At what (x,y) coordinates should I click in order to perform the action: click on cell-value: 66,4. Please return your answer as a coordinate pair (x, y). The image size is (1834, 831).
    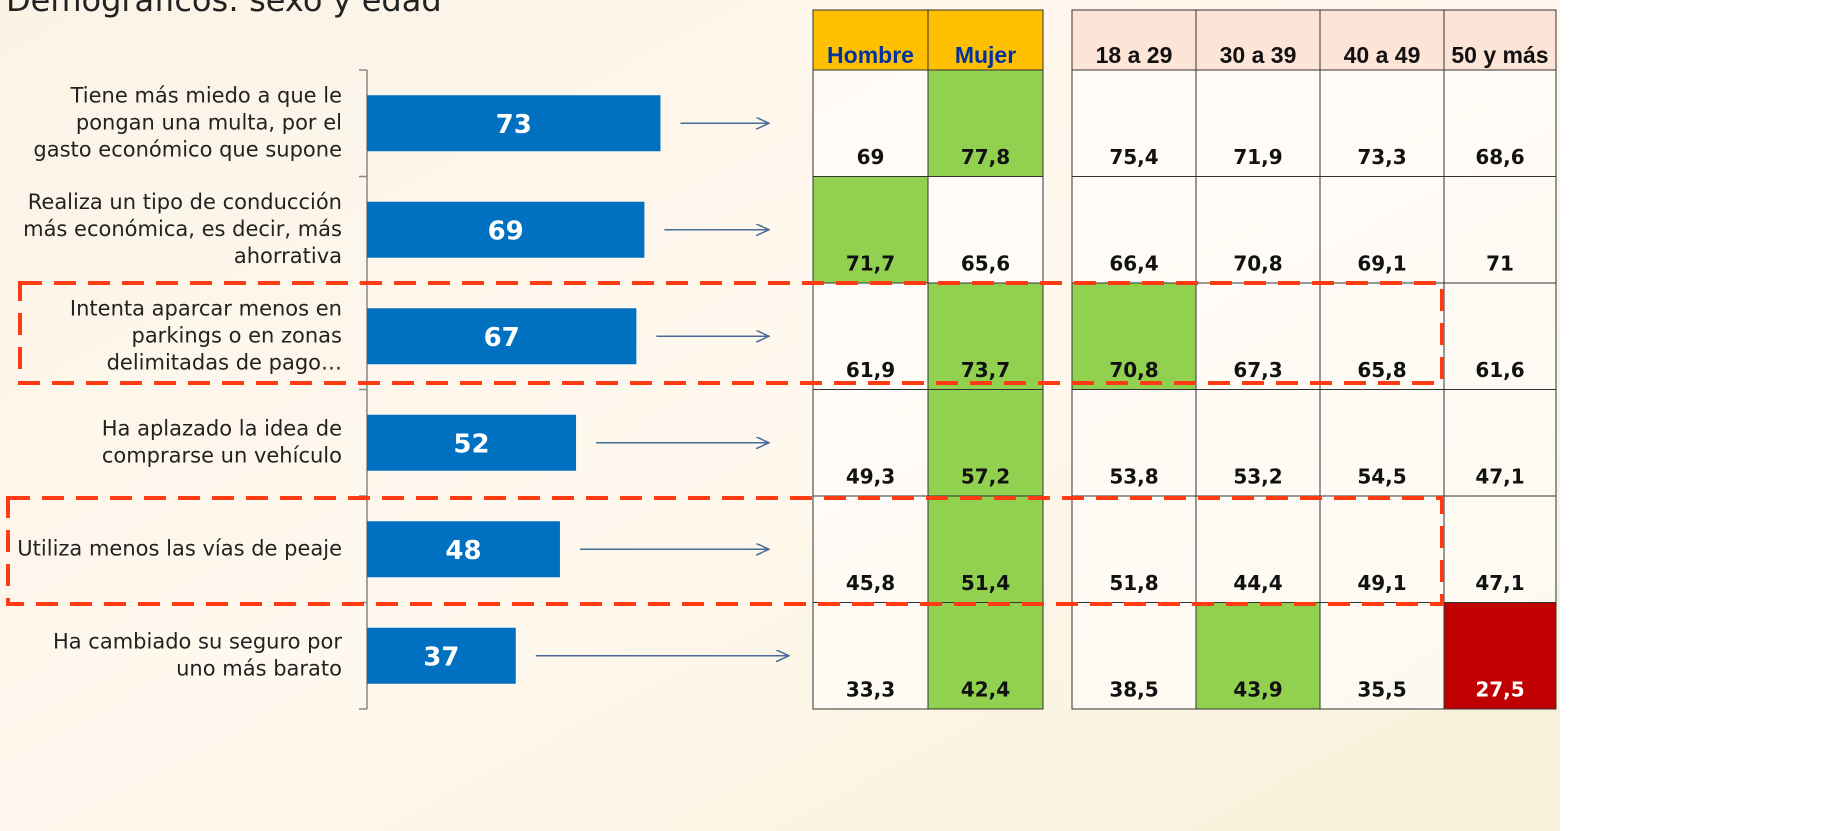
    Looking at the image, I should click on (1133, 264).